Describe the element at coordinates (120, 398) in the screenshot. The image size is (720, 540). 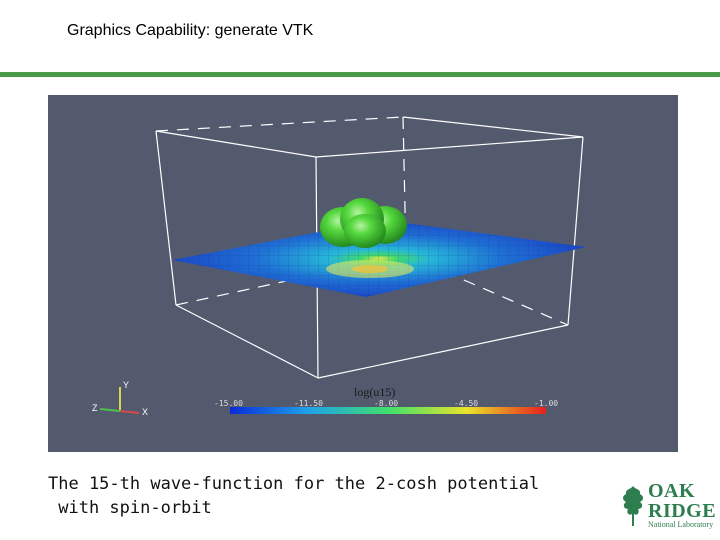
I see `orientation-axes: Y Z X` at that location.